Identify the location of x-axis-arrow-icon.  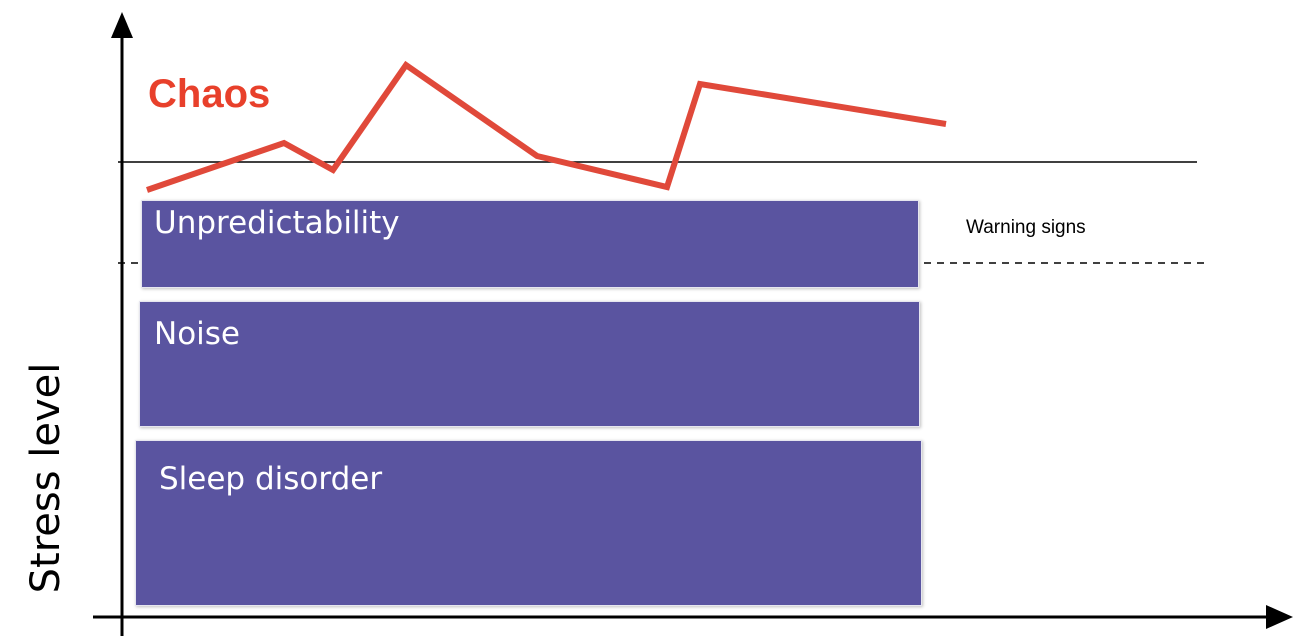
(1279, 617).